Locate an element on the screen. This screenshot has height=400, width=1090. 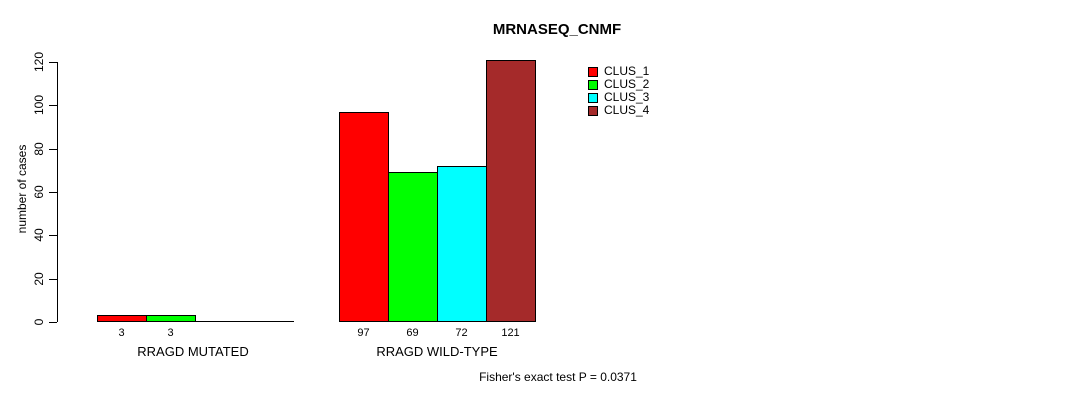
bar-value-label: 121 is located at coordinates (510, 333).